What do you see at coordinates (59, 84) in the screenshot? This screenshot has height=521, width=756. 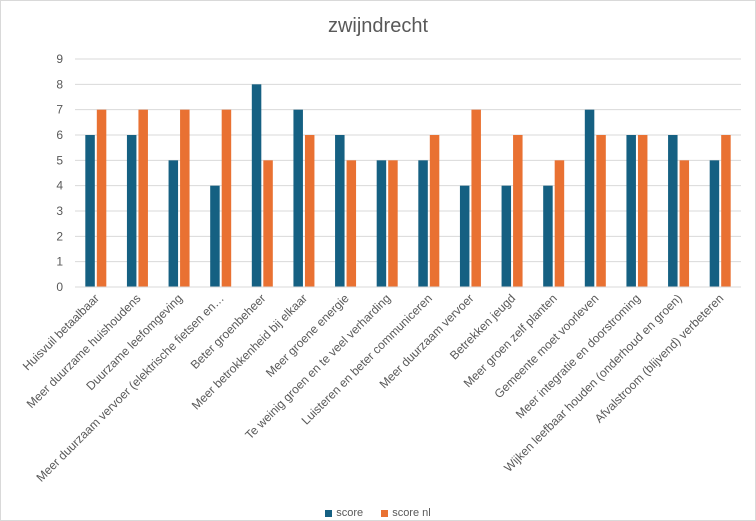 I see `y-tick-label: 8` at bounding box center [59, 84].